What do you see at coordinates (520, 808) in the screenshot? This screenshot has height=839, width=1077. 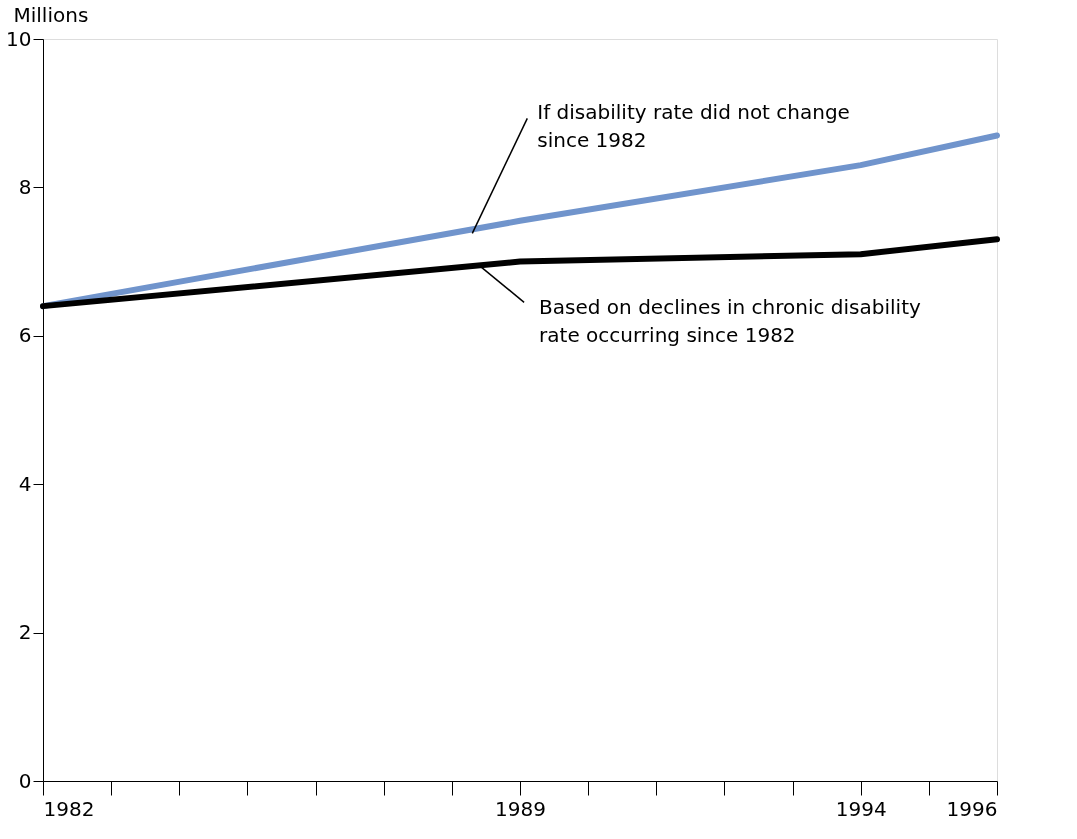 I see `x-tick-label: 1989` at bounding box center [520, 808].